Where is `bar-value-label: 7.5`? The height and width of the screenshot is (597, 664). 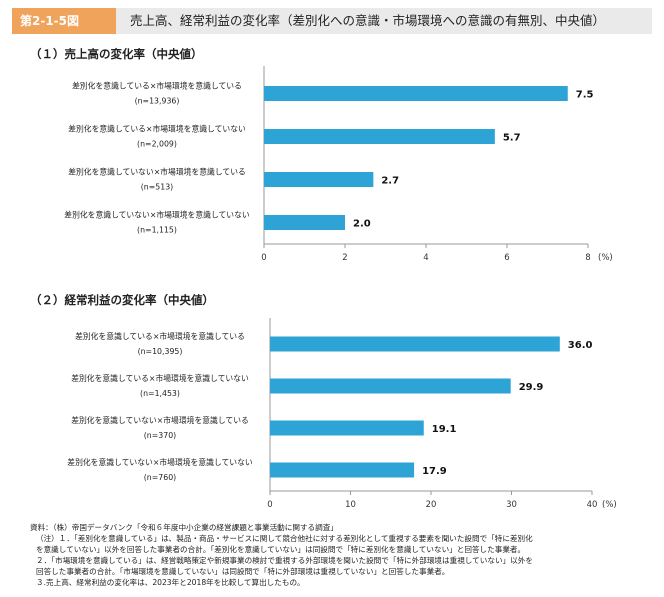 bar-value-label: 7.5 is located at coordinates (585, 95).